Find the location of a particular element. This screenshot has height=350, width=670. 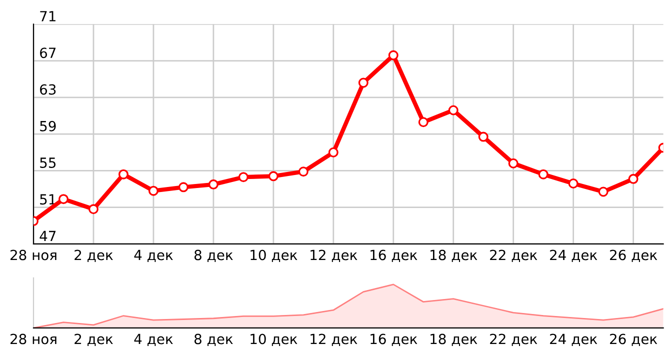

y-tick-label: 55 is located at coordinates (48, 163).